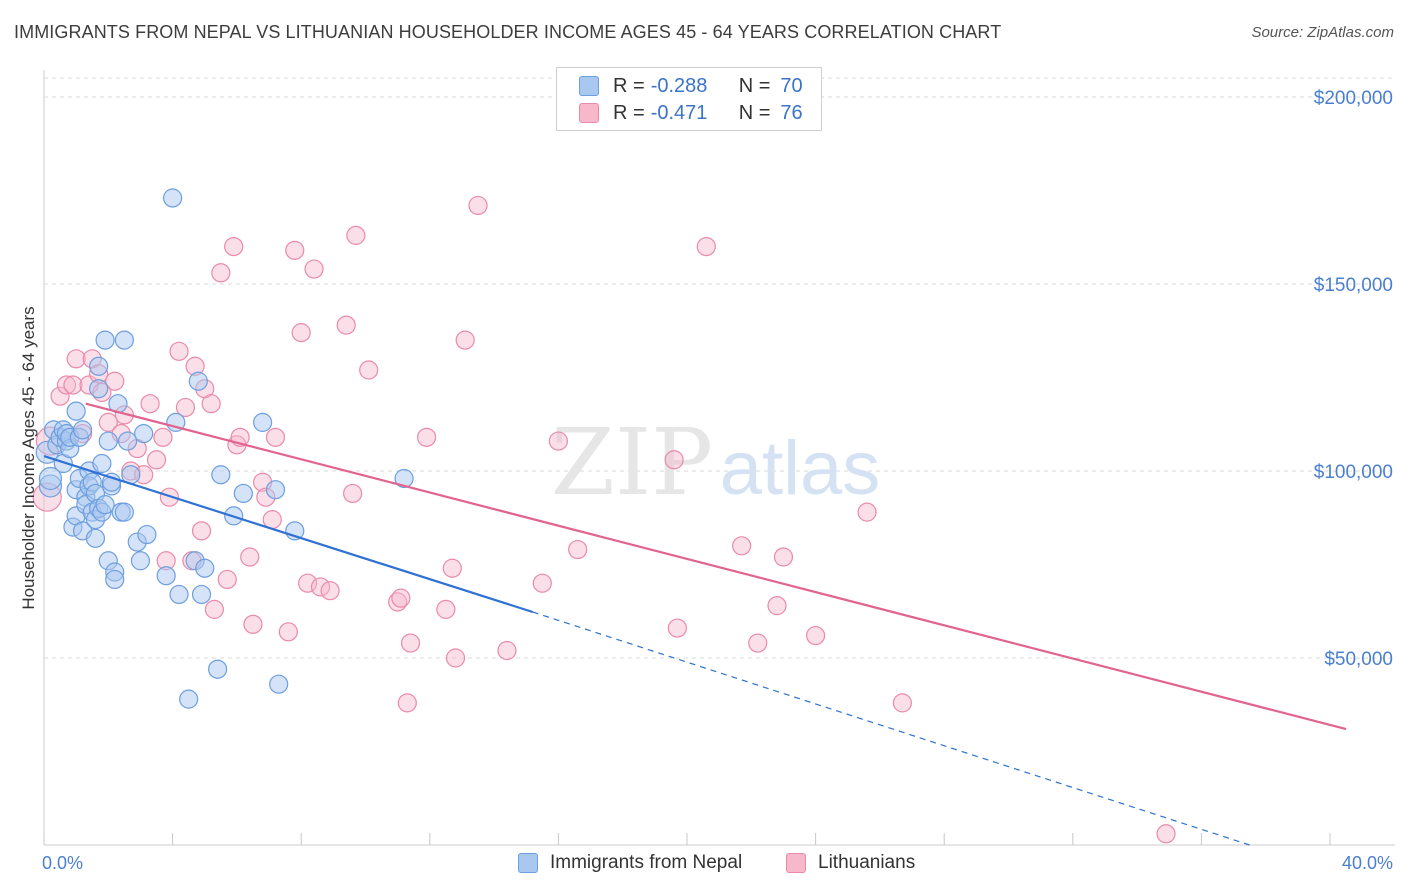  What do you see at coordinates (791, 112) in the screenshot?
I see `n-value: 76` at bounding box center [791, 112].